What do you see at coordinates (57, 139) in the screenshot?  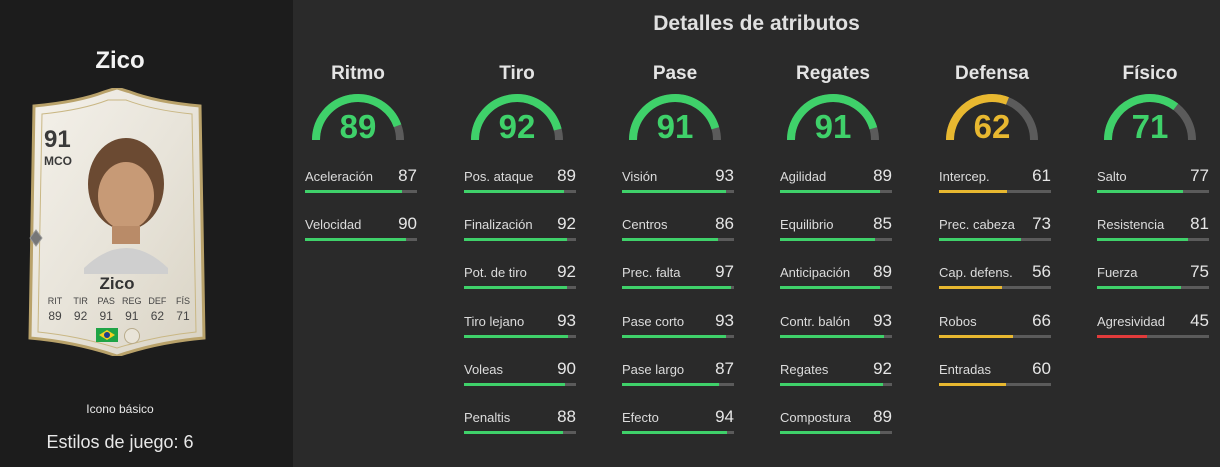 I see `card-rating: 91` at bounding box center [57, 139].